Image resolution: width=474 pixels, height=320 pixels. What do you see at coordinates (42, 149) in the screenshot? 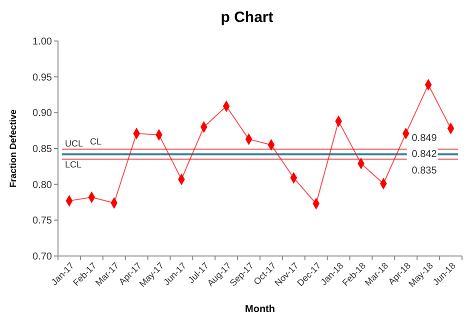
I see `y-tick-label: 0.85` at bounding box center [42, 149].